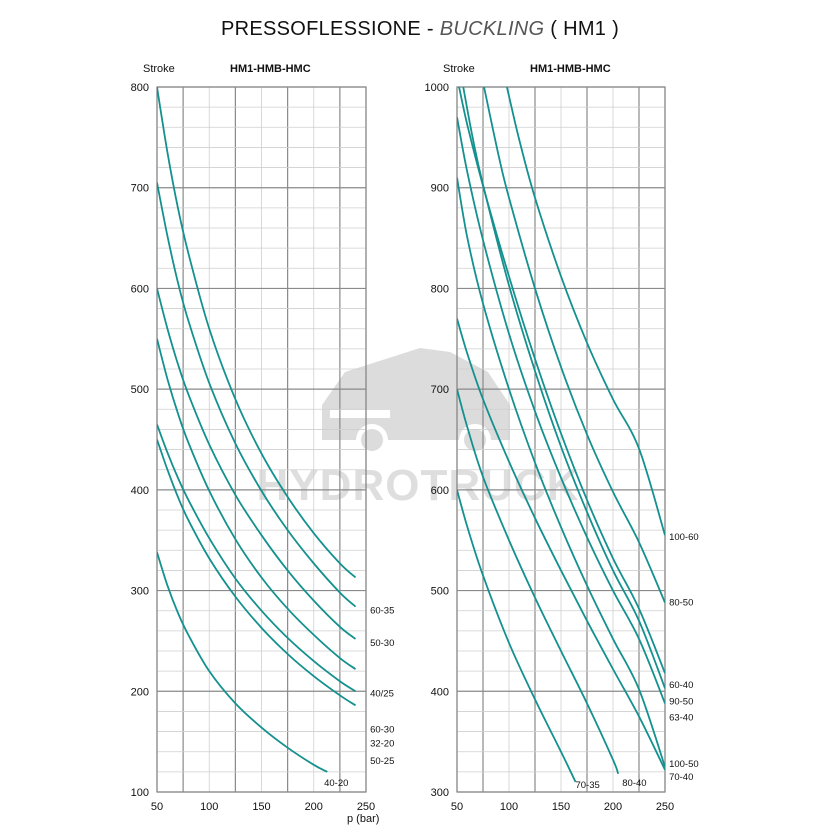 This screenshot has height=840, width=840. Describe the element at coordinates (382, 744) in the screenshot. I see `curve-label: 32-20` at that location.